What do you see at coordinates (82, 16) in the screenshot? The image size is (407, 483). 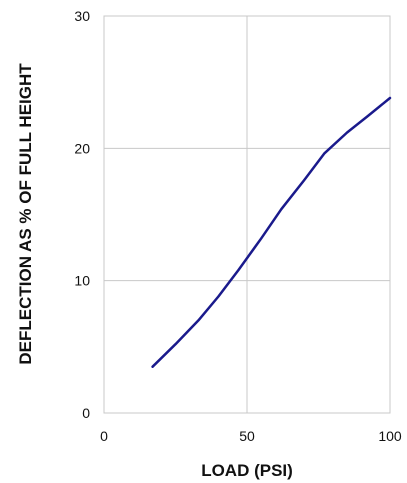 I see `y-tick-label: 30` at bounding box center [82, 16].